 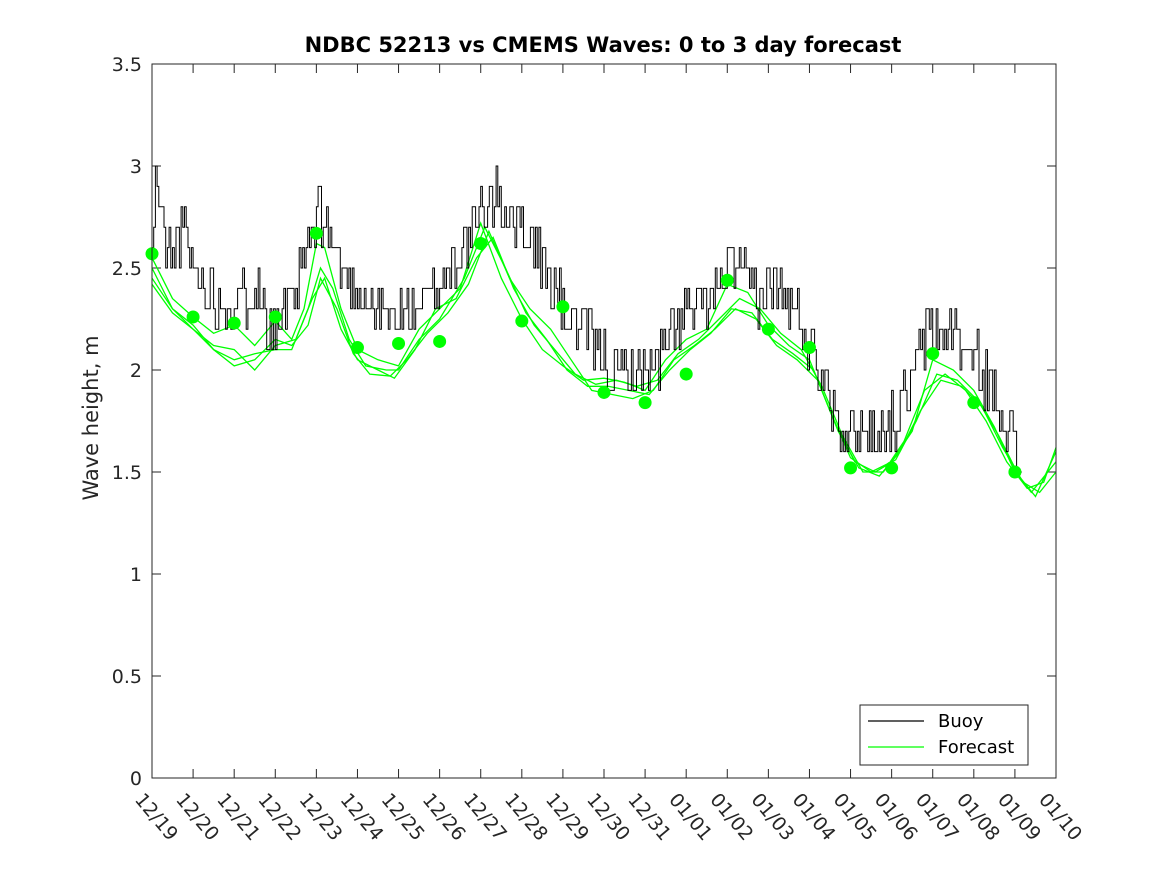 What do you see at coordinates (136, 575) in the screenshot?
I see `y-tick-label: 1` at bounding box center [136, 575].